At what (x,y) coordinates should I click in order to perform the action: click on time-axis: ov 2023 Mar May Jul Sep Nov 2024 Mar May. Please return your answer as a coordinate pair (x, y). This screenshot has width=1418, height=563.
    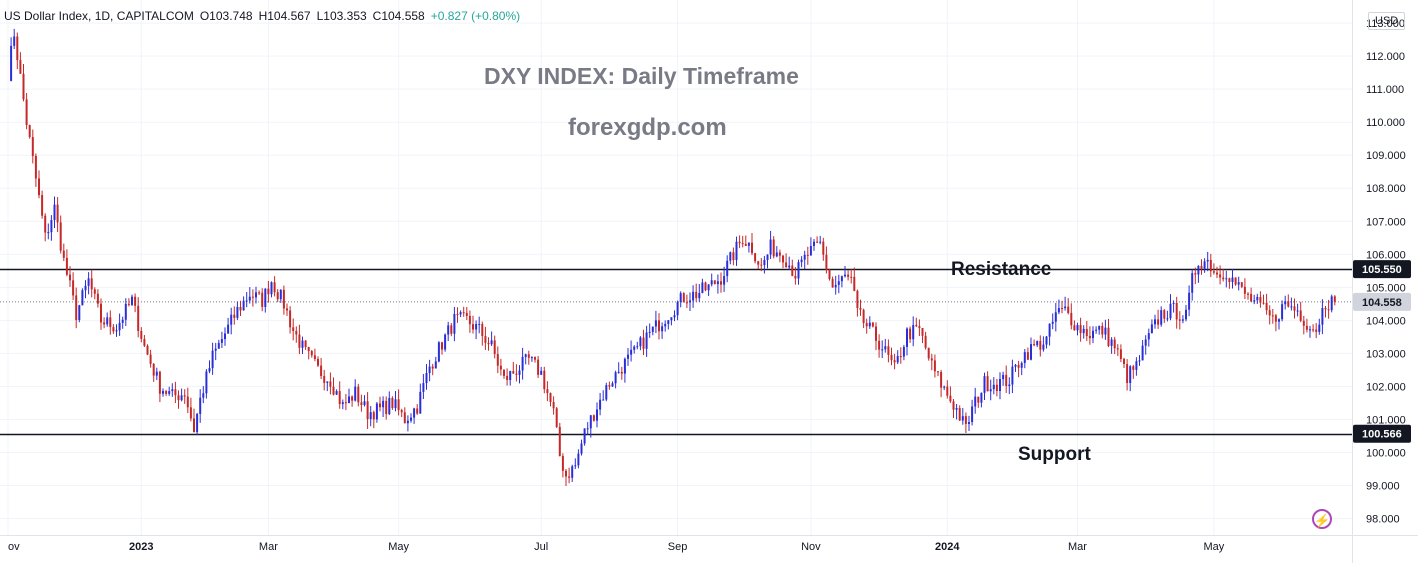
    Looking at the image, I should click on (616, 547).